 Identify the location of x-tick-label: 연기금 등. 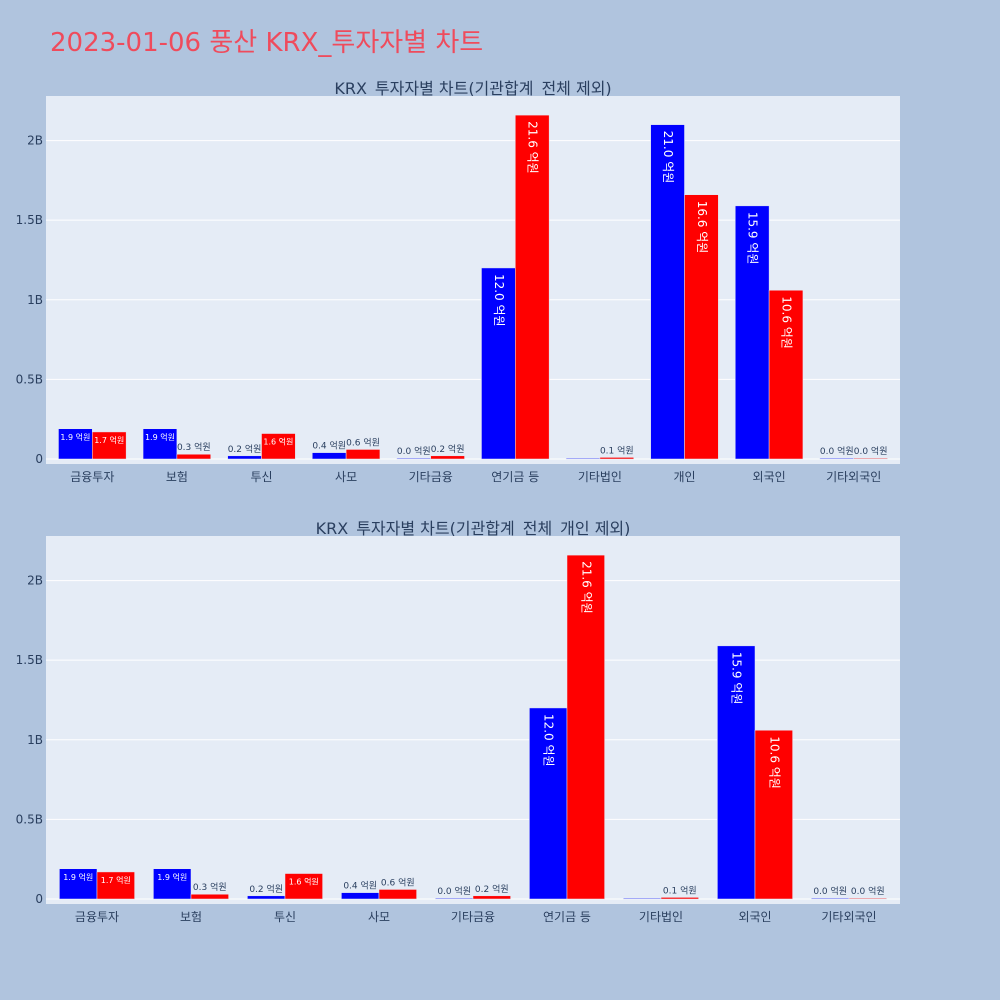
(515, 477).